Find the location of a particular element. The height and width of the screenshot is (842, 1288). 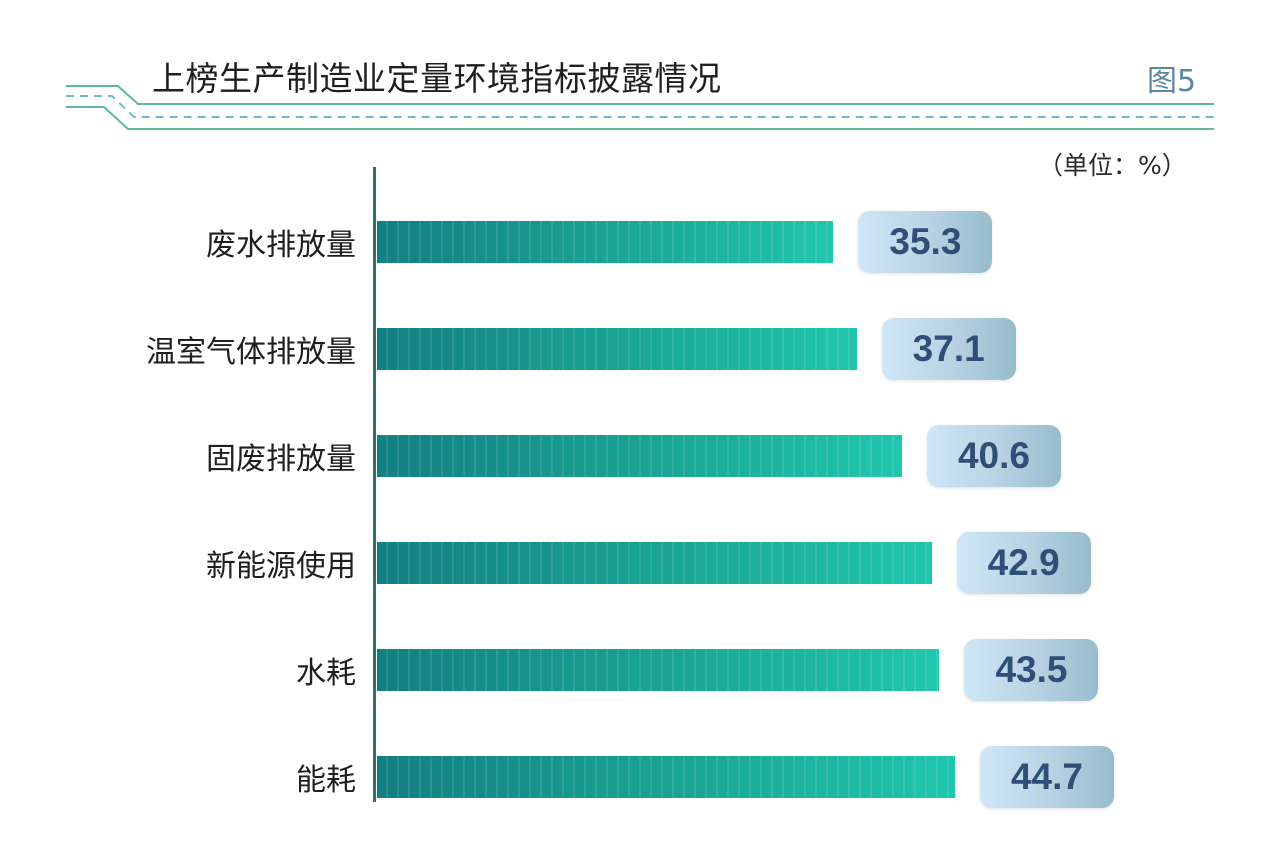

category-label: 新能源使用 is located at coordinates (281, 566).